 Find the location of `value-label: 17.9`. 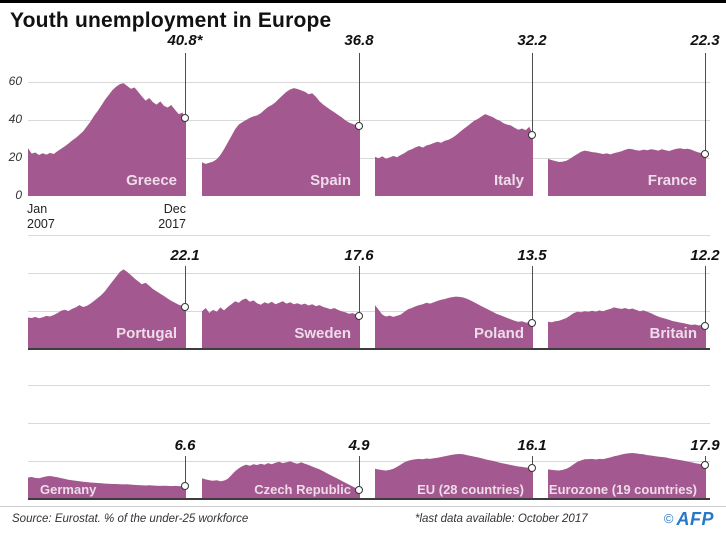

value-label: 17.9 is located at coordinates (705, 445).